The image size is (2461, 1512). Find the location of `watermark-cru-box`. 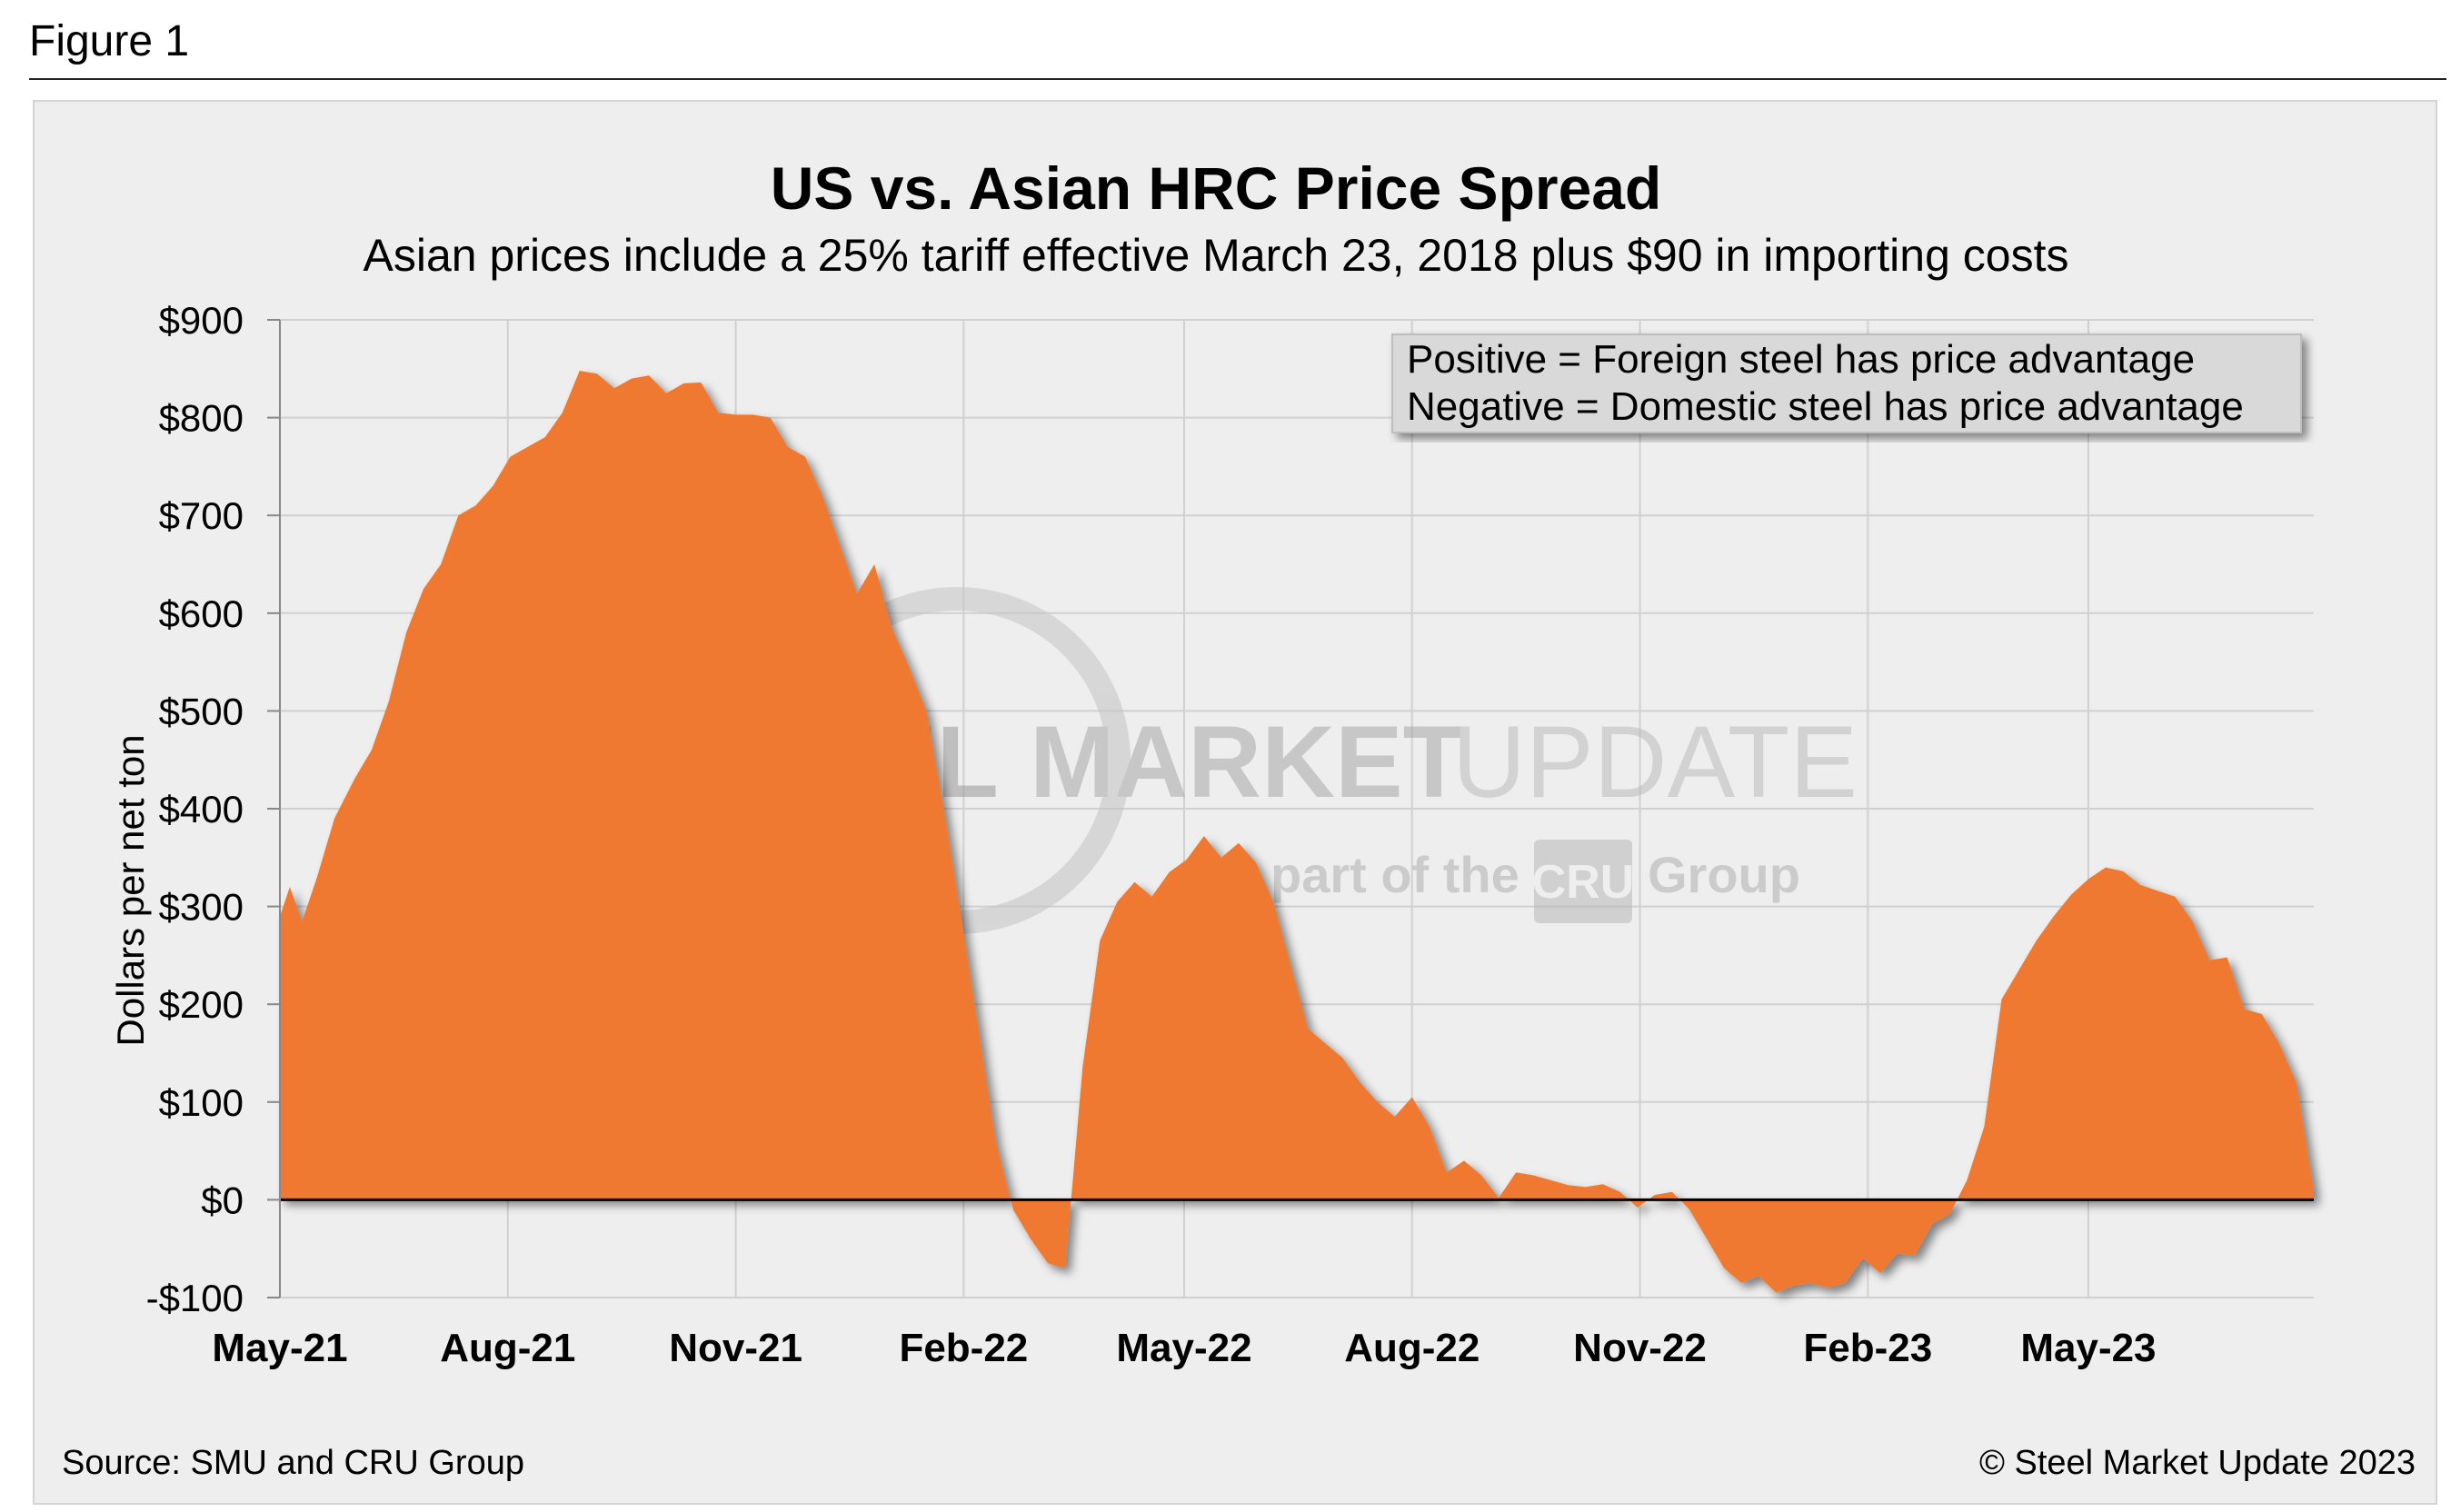

watermark-cru-box is located at coordinates (1583, 881).